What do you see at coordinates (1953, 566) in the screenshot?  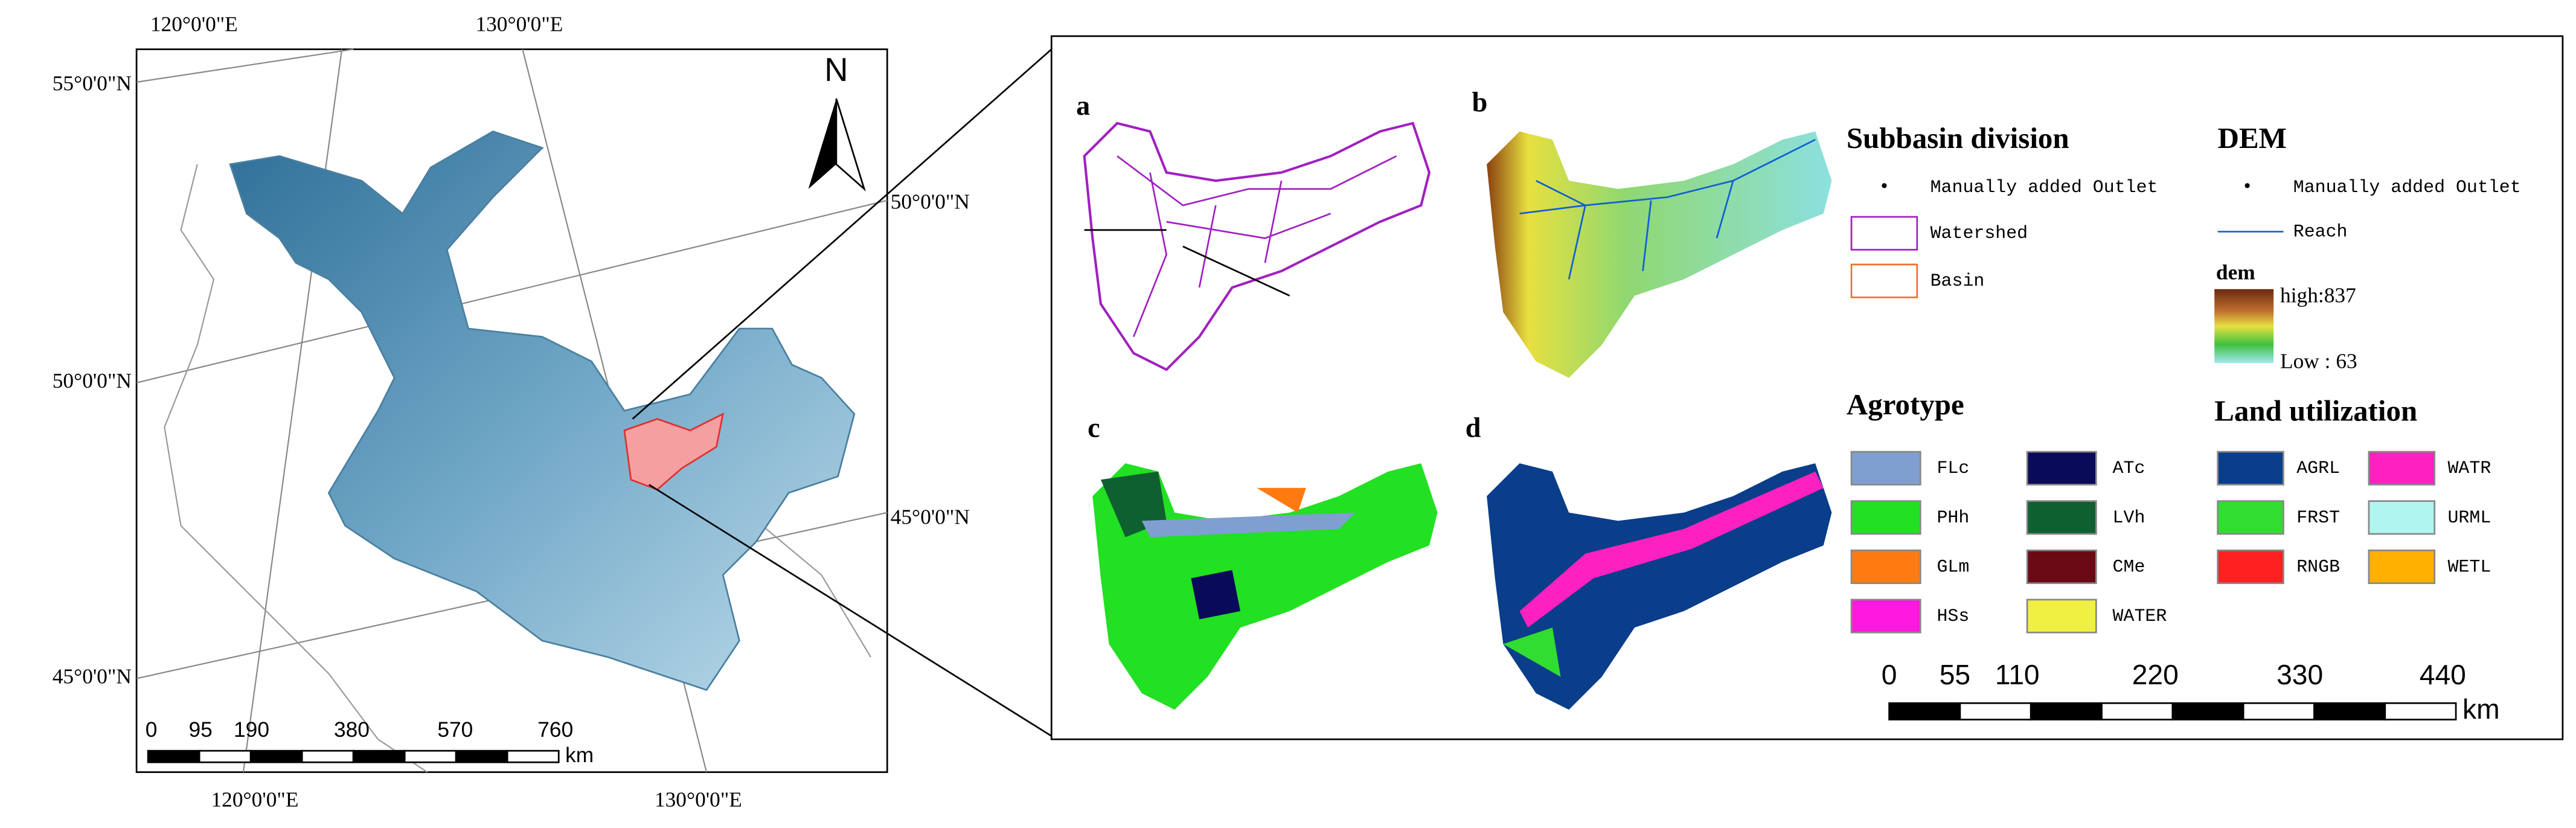 I see `legend-label: GLm` at bounding box center [1953, 566].